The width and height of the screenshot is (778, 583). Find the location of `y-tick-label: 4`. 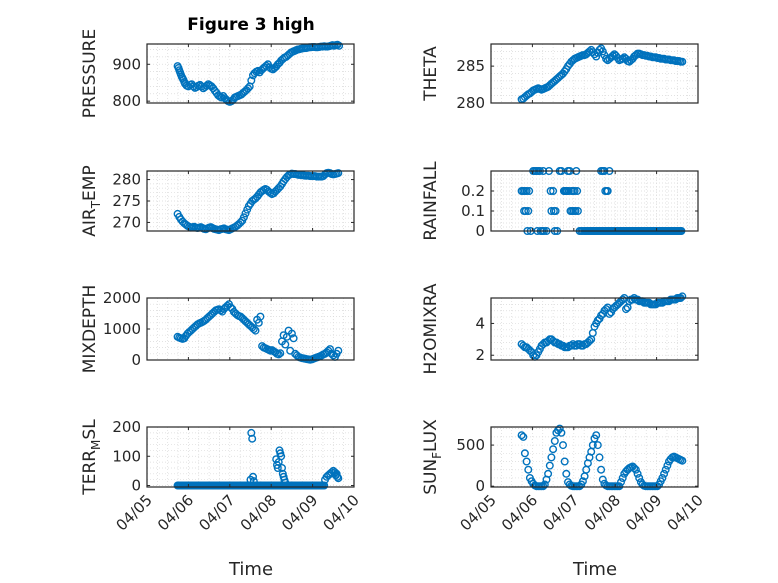

y-tick-label: 4 is located at coordinates (480, 323).